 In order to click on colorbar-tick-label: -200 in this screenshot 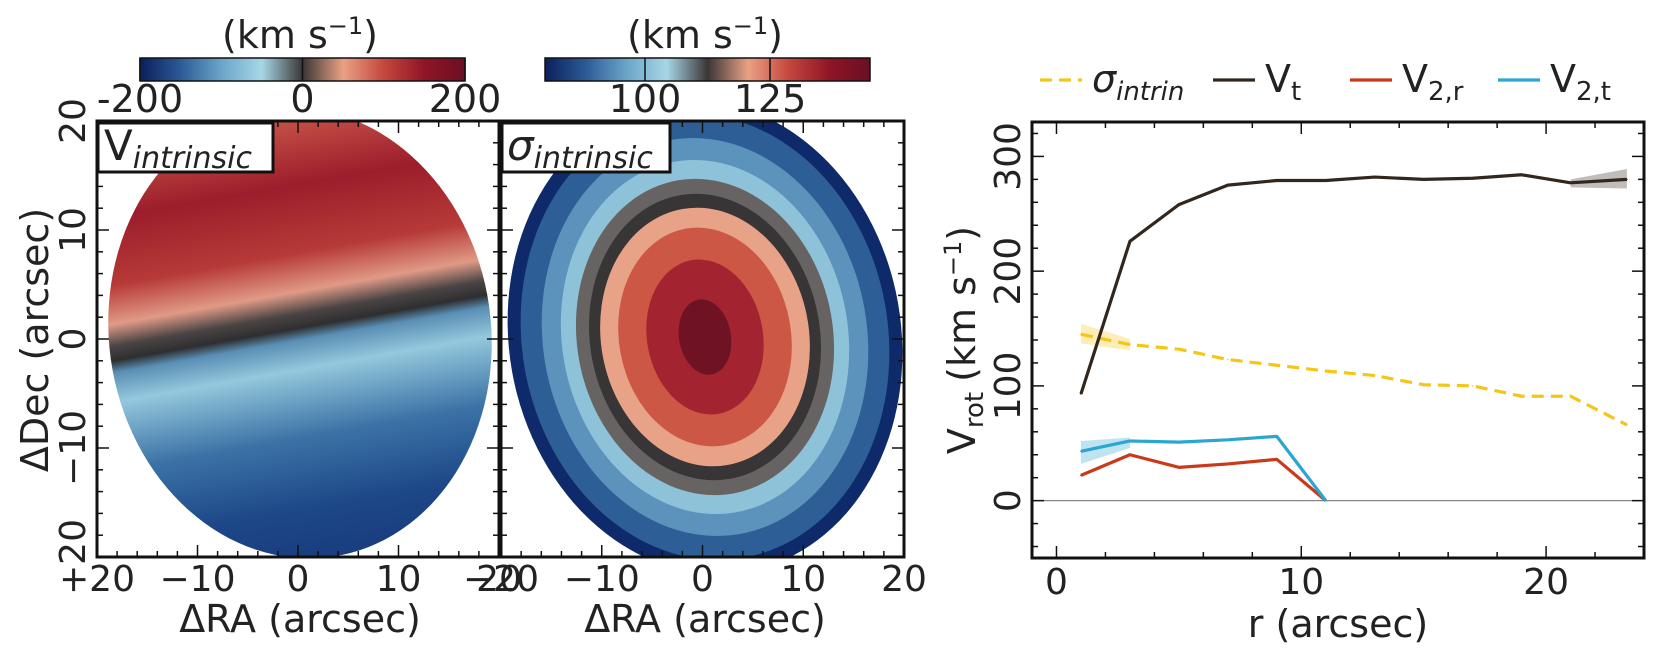, I will do `click(140, 99)`.